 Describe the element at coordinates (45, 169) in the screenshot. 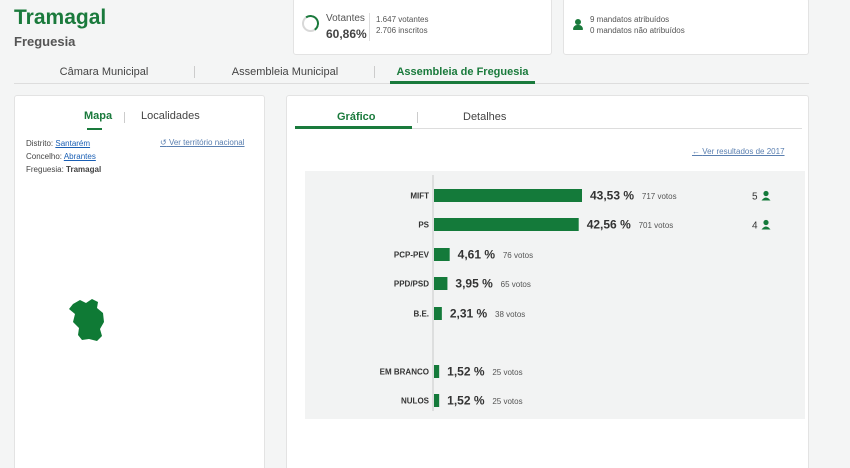

I see `freguesia-label: Freguesia:` at that location.